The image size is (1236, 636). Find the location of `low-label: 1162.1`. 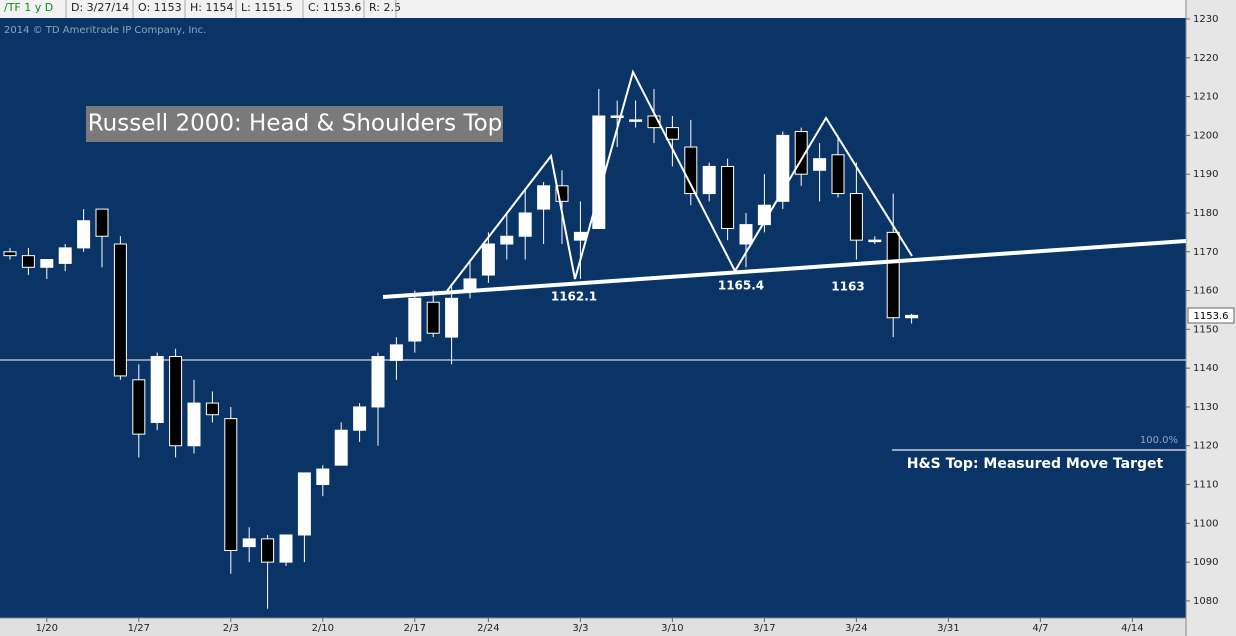

low-label: 1162.1 is located at coordinates (574, 297).